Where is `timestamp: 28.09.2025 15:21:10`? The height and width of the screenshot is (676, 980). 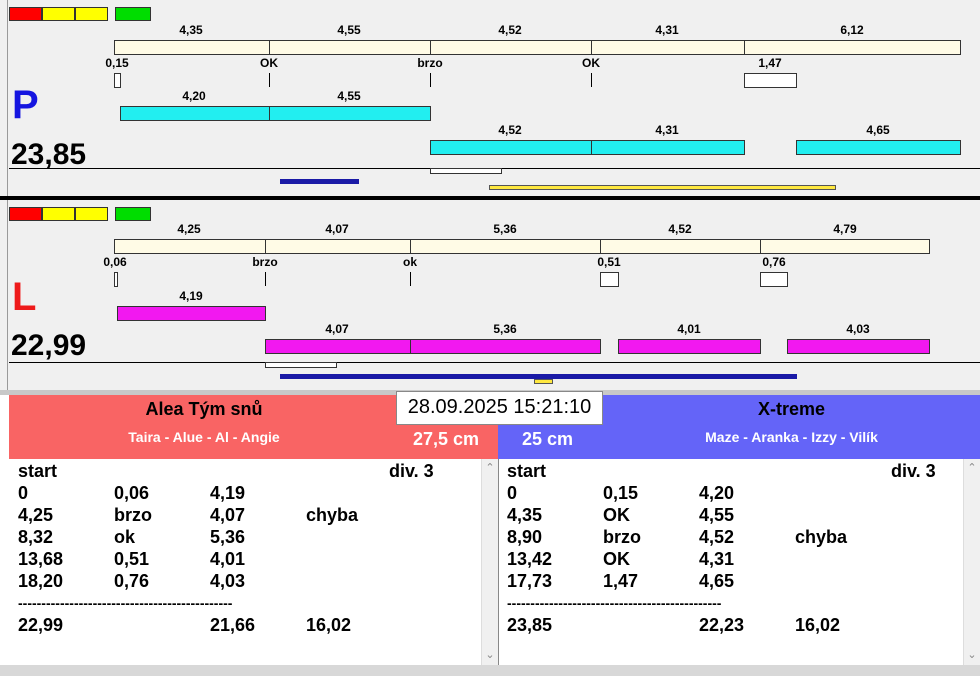
timestamp: 28.09.2025 15:21:10 is located at coordinates (499, 408).